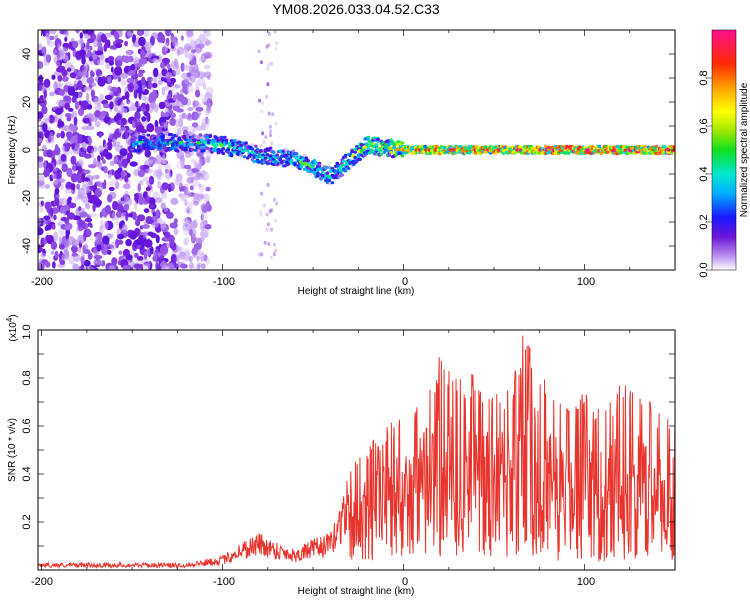 This screenshot has height=600, width=750. I want to click on bottom-y-tick-1.0: 1.0, so click(27, 331).